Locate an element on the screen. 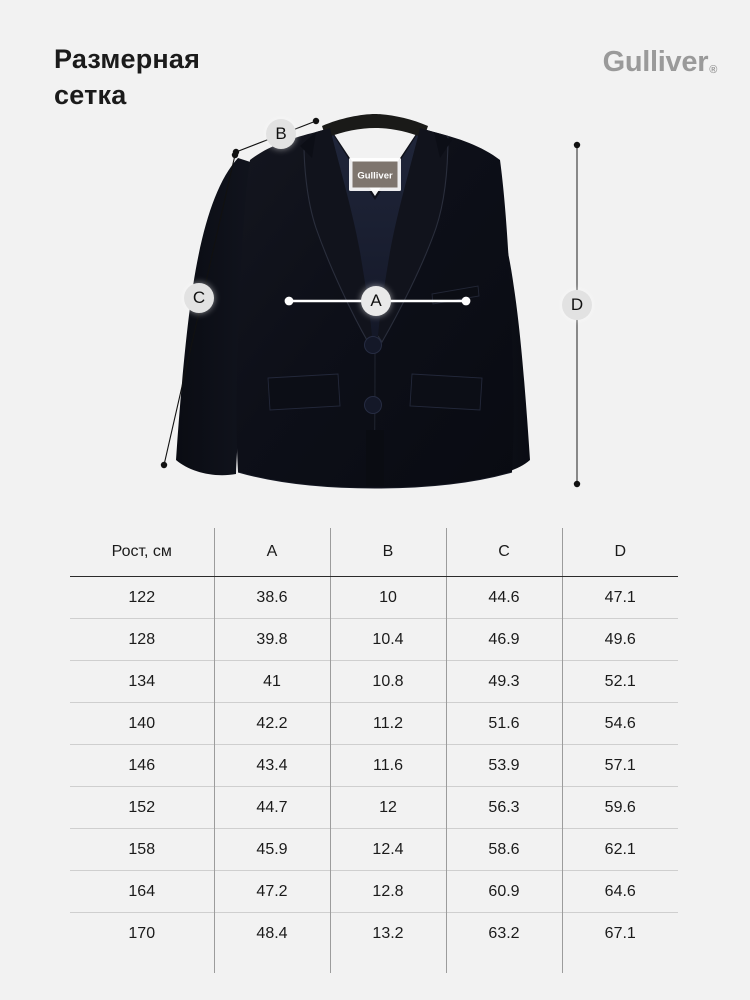  cell-a: 47.2 is located at coordinates (272, 891).